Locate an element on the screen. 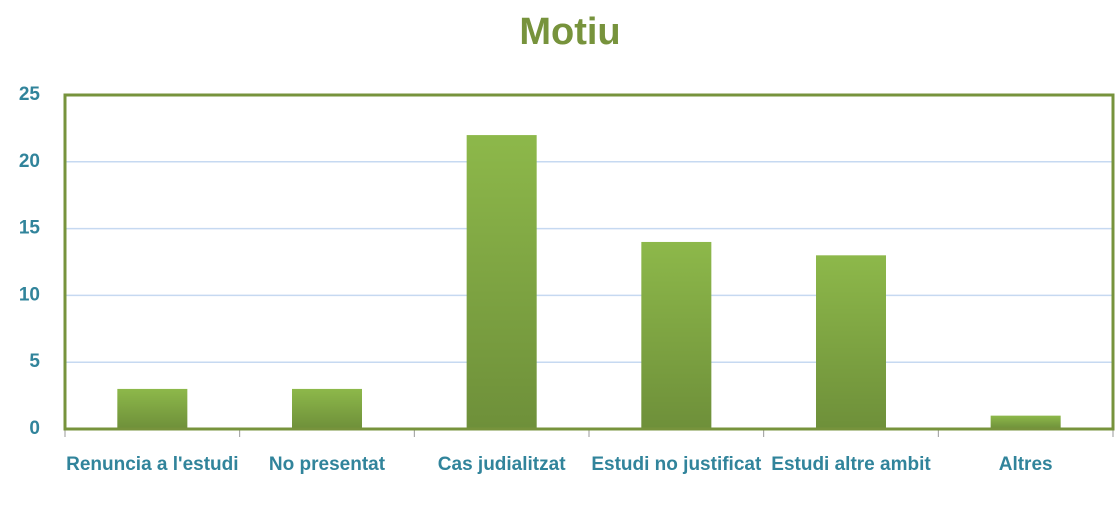 This screenshot has width=1116, height=515. x-tick-label: Estudi altre ambit is located at coordinates (851, 464).